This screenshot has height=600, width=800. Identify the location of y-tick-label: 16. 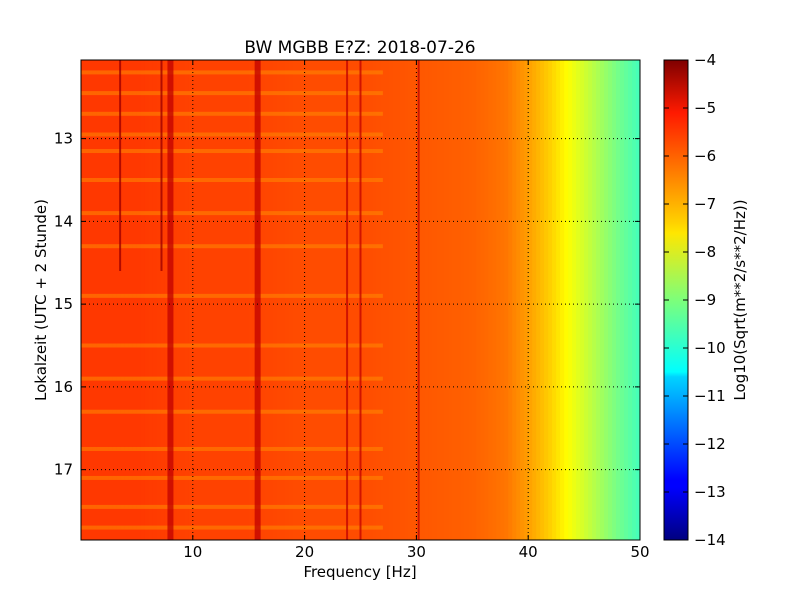
(63, 387).